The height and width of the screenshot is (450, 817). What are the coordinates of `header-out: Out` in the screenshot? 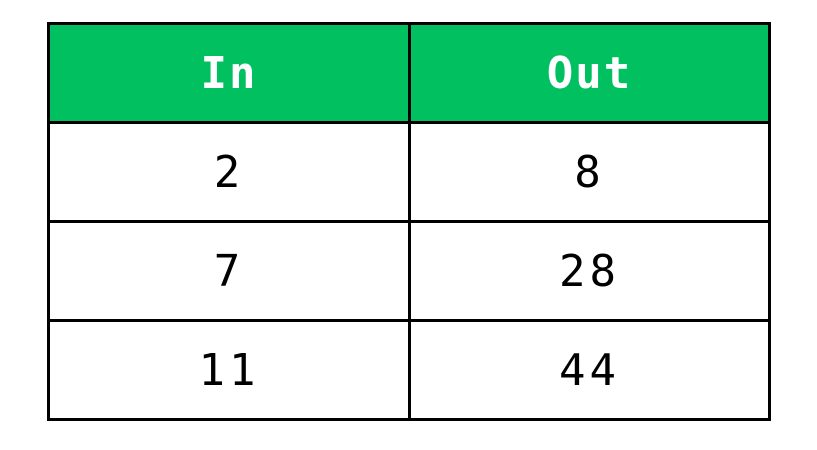 It's located at (589, 73).